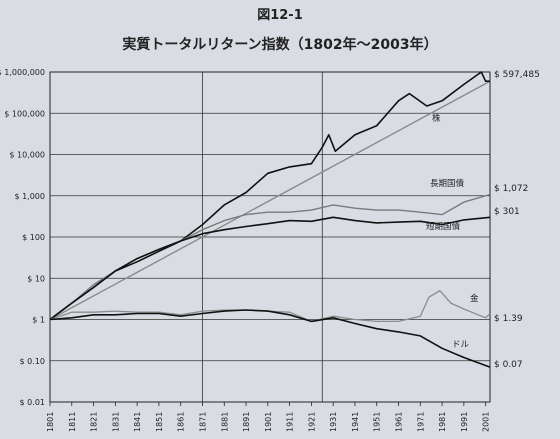 The image size is (560, 439). What do you see at coordinates (443, 226) in the screenshot?
I see `short-bill-series-label: 短期国債` at bounding box center [443, 226].